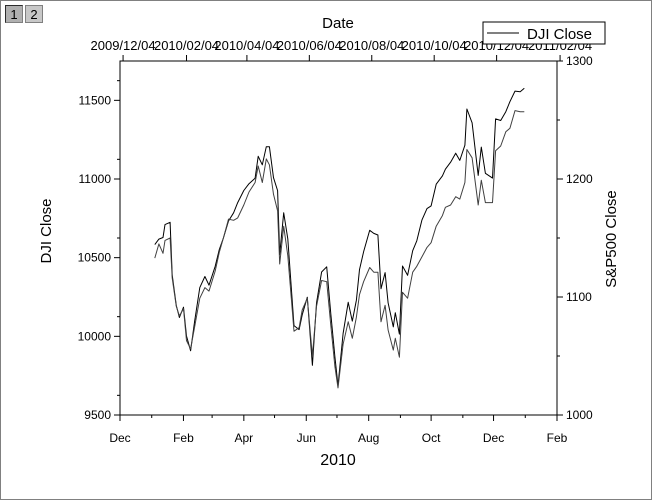 Image resolution: width=652 pixels, height=500 pixels. What do you see at coordinates (371, 45) in the screenshot?
I see `x-top-tick-label: 2010/08/04` at bounding box center [371, 45].